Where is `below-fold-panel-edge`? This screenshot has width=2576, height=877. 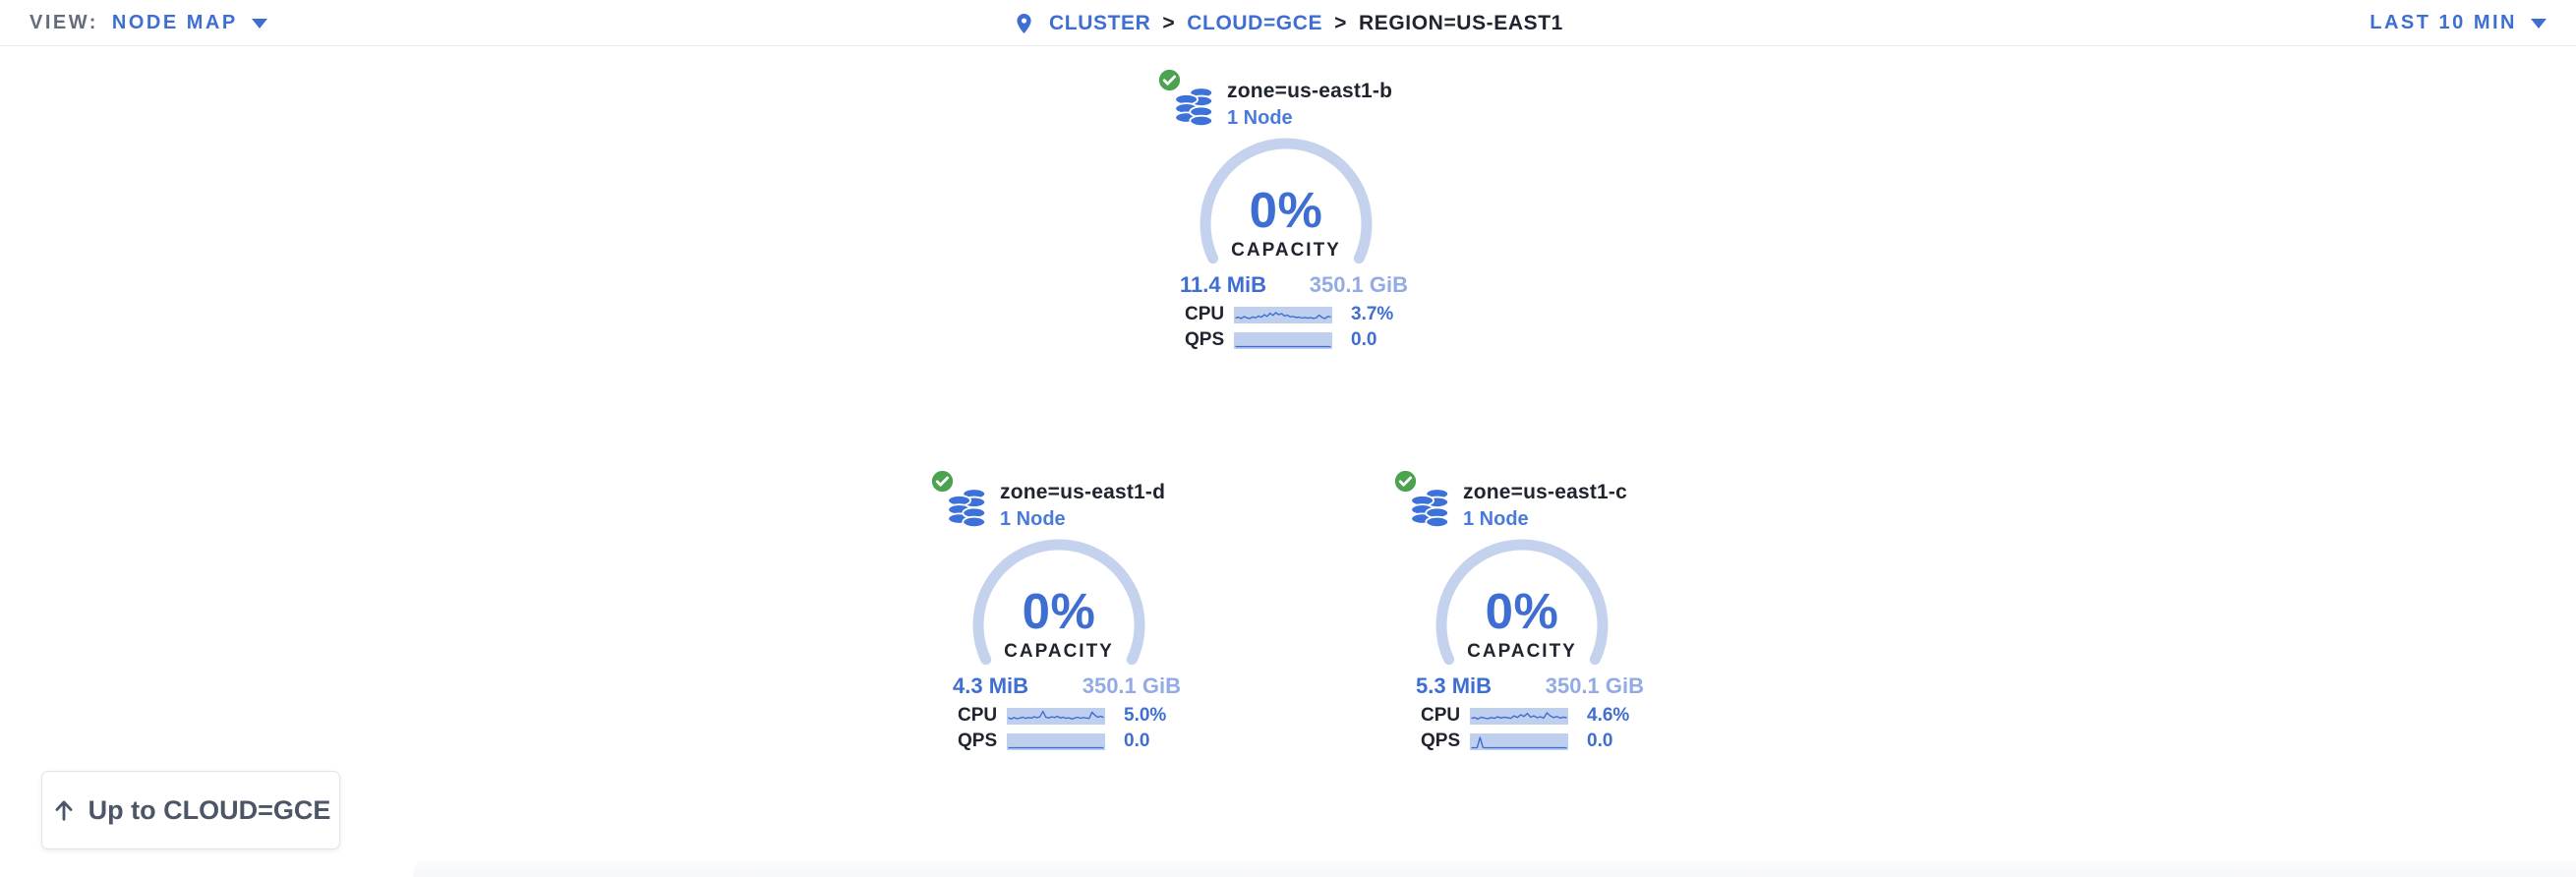 below-fold-panel-edge is located at coordinates (1494, 869).